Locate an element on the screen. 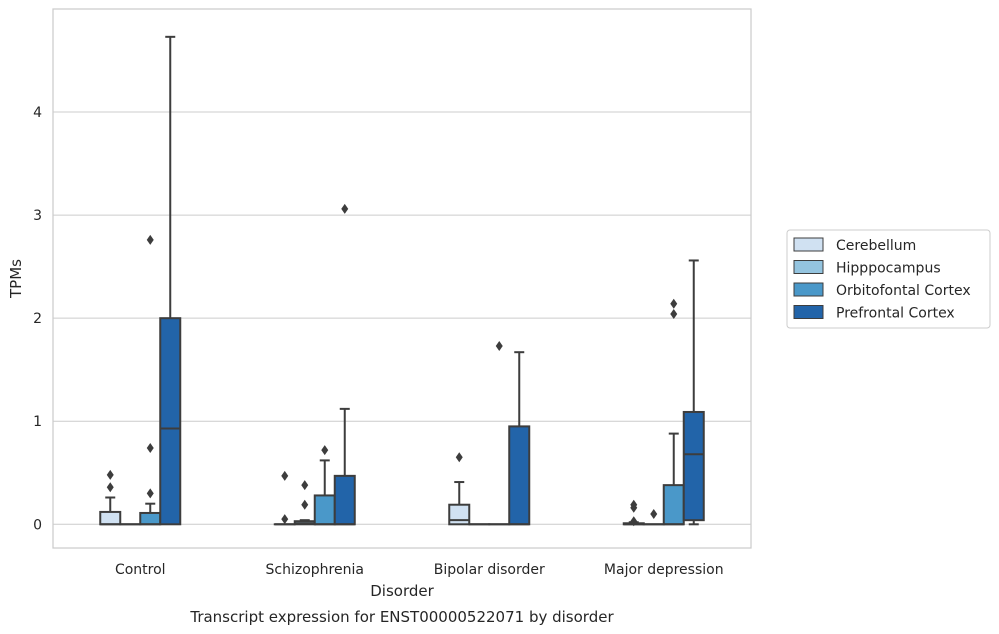 The image size is (999, 634). legend-label: Cerebellum is located at coordinates (876, 246).